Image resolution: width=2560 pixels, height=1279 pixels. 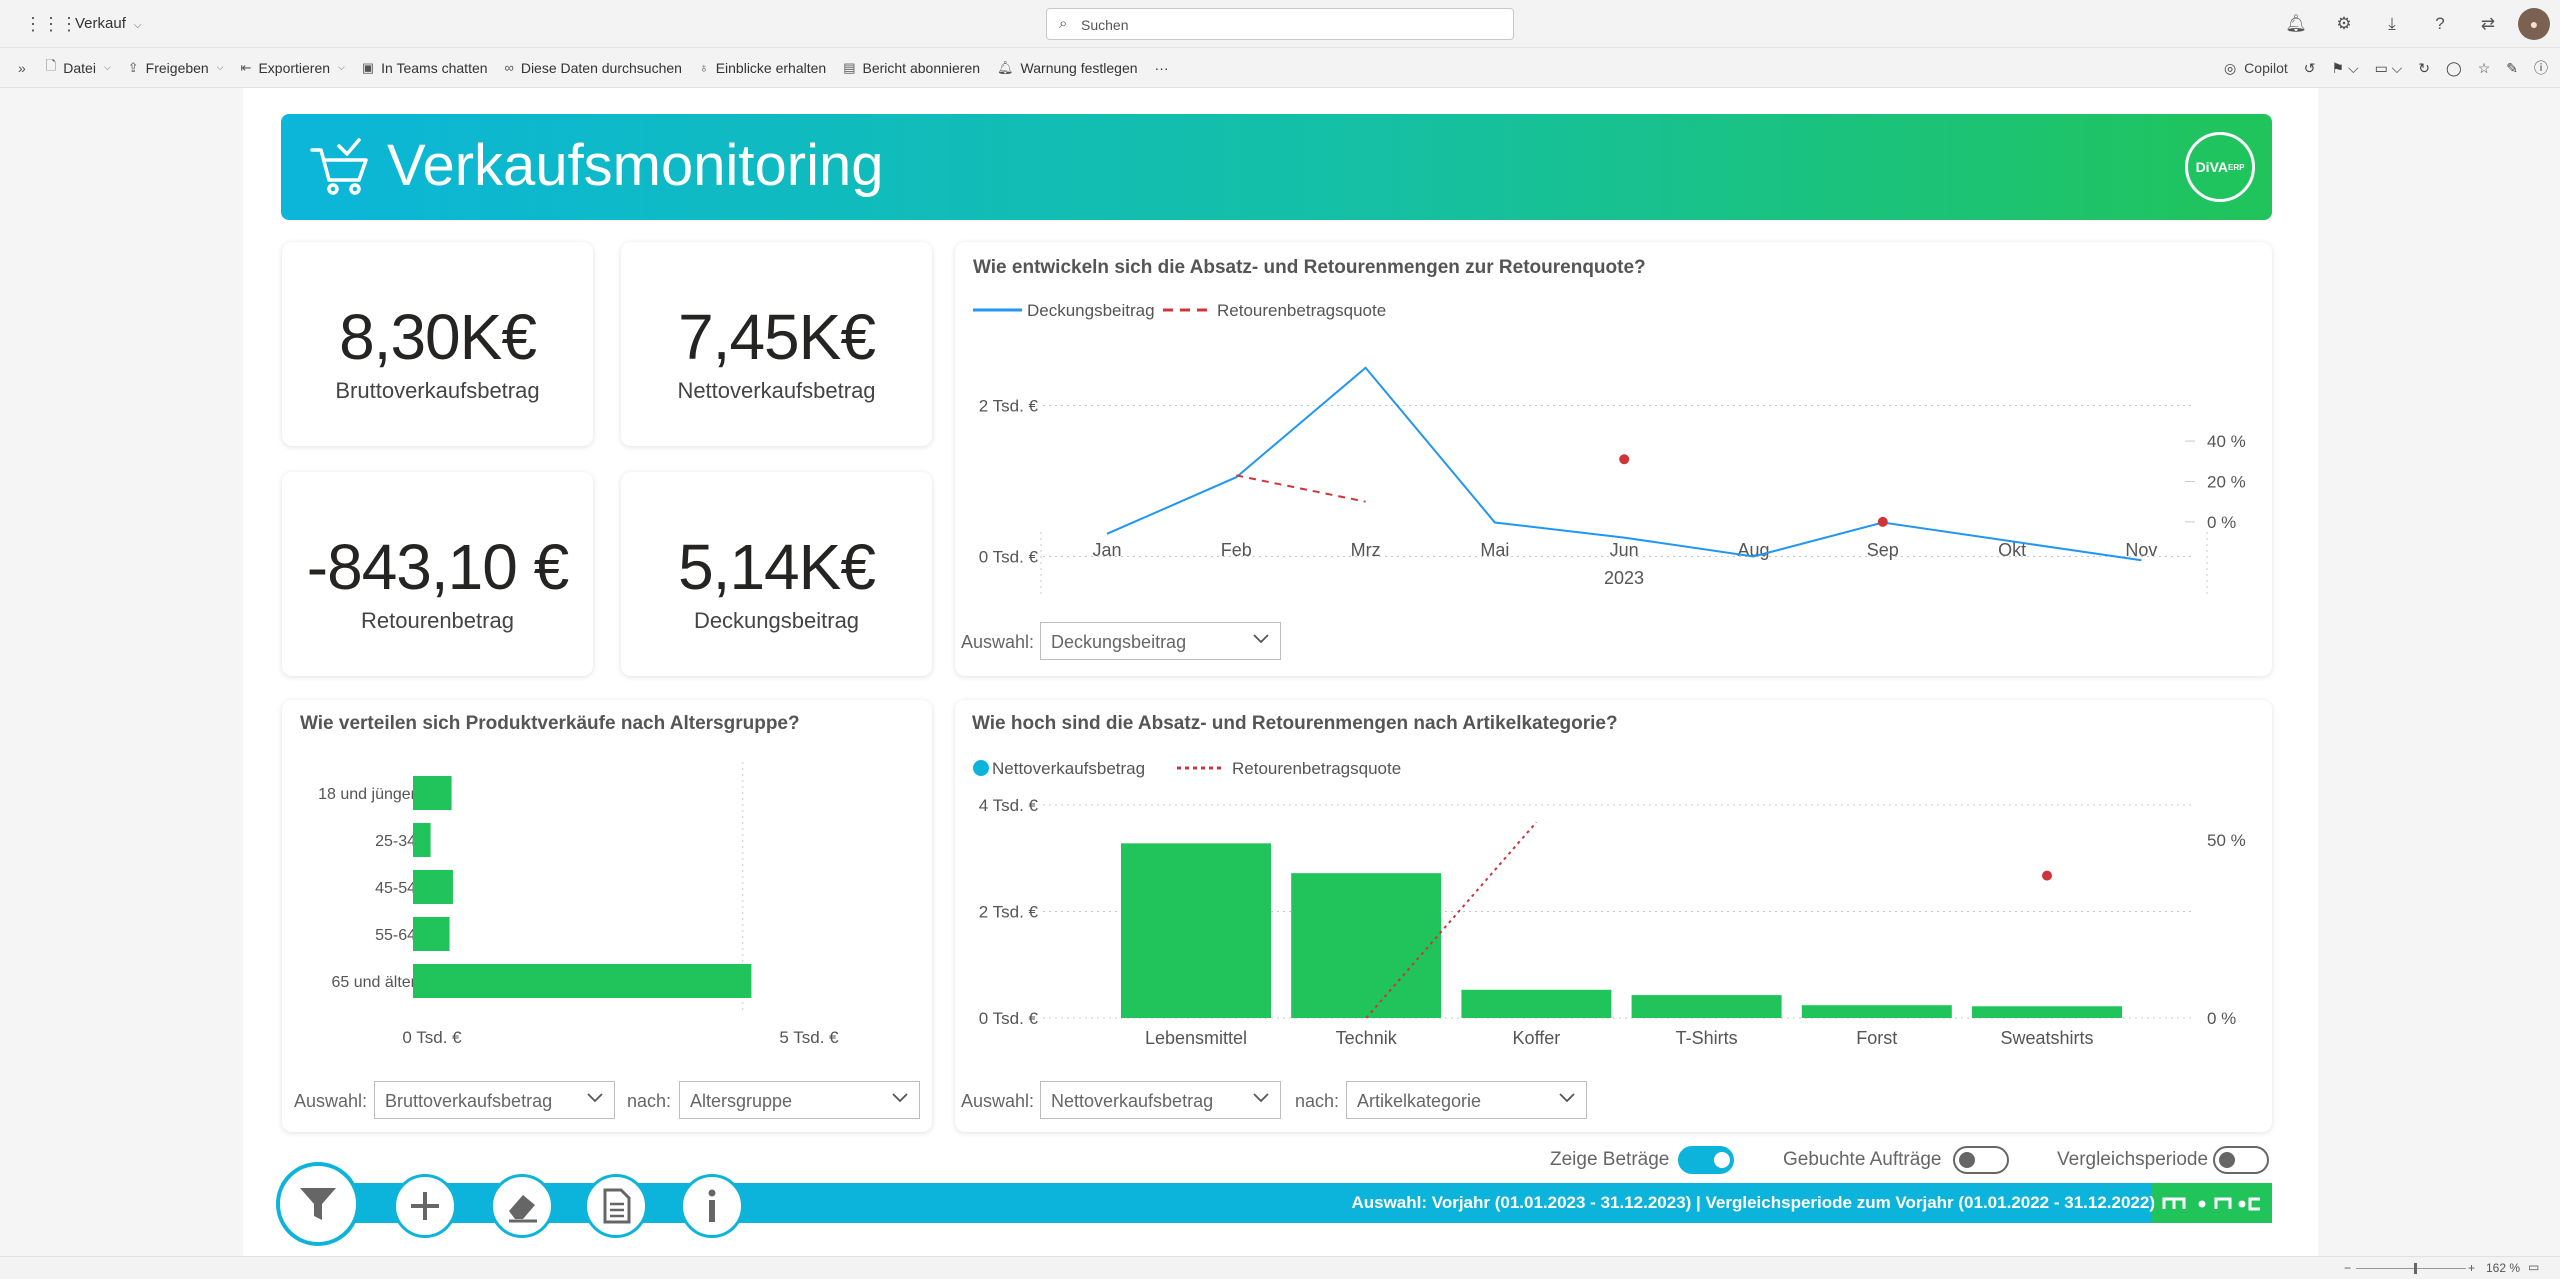 What do you see at coordinates (2348, 1268) in the screenshot?
I see `zoom-minus-icon: −` at bounding box center [2348, 1268].